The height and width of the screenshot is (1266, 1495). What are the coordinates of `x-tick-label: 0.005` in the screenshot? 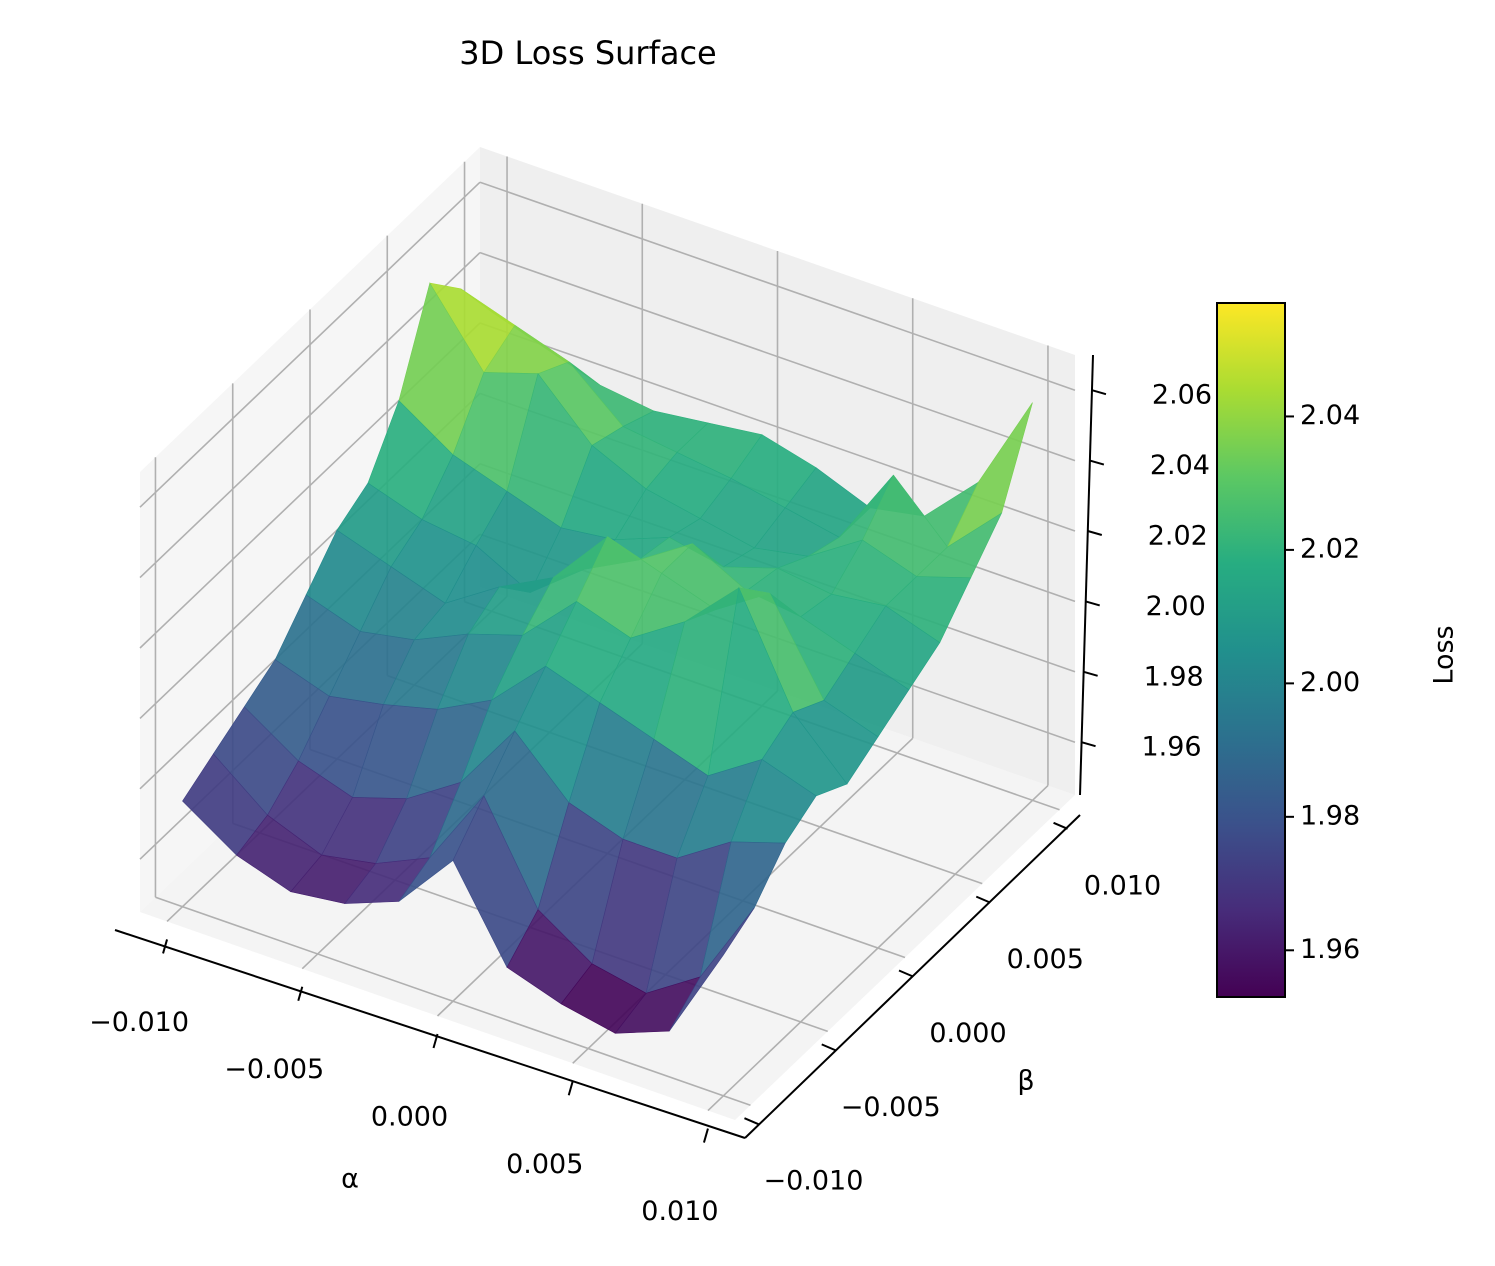 It's located at (544, 1164).